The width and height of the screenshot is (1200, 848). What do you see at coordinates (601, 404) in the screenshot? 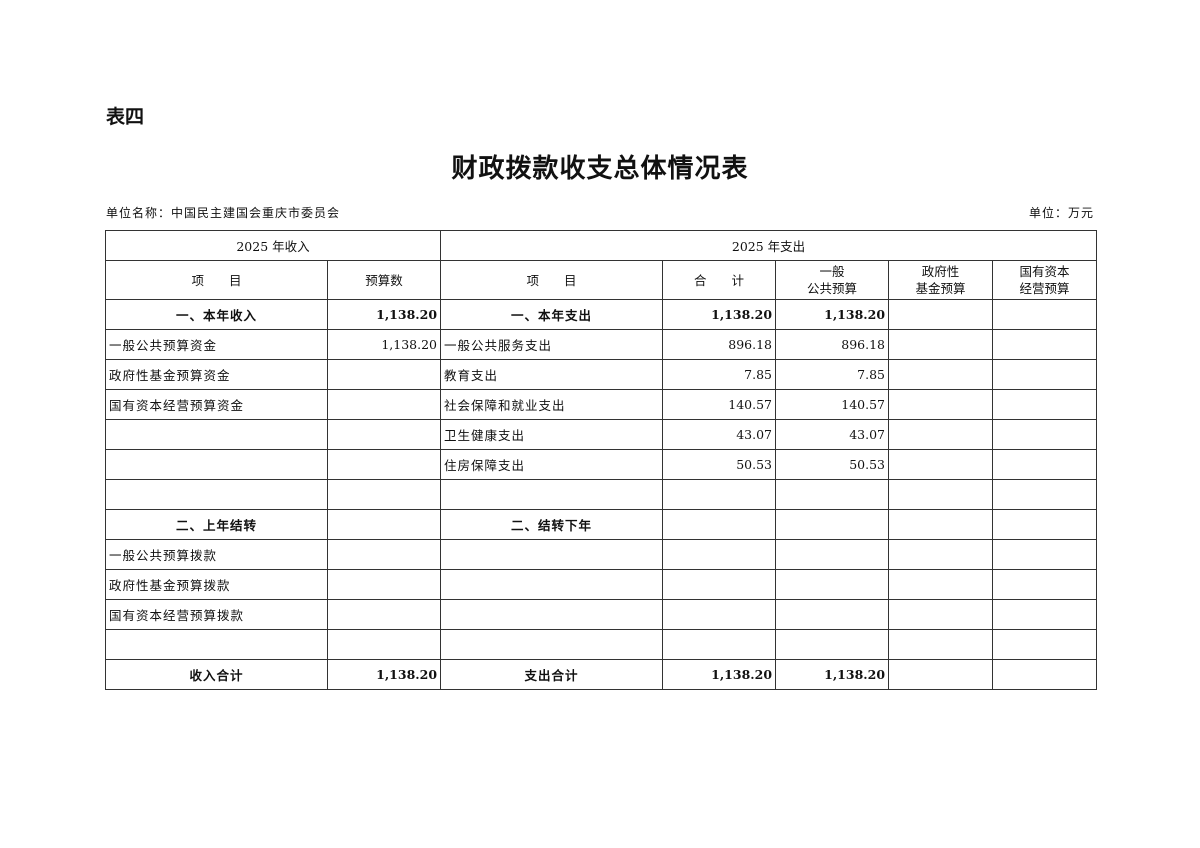
I see `table-row: 国有资本经营预算资金 社会保障和就业支出 140.57 140.57` at bounding box center [601, 404].